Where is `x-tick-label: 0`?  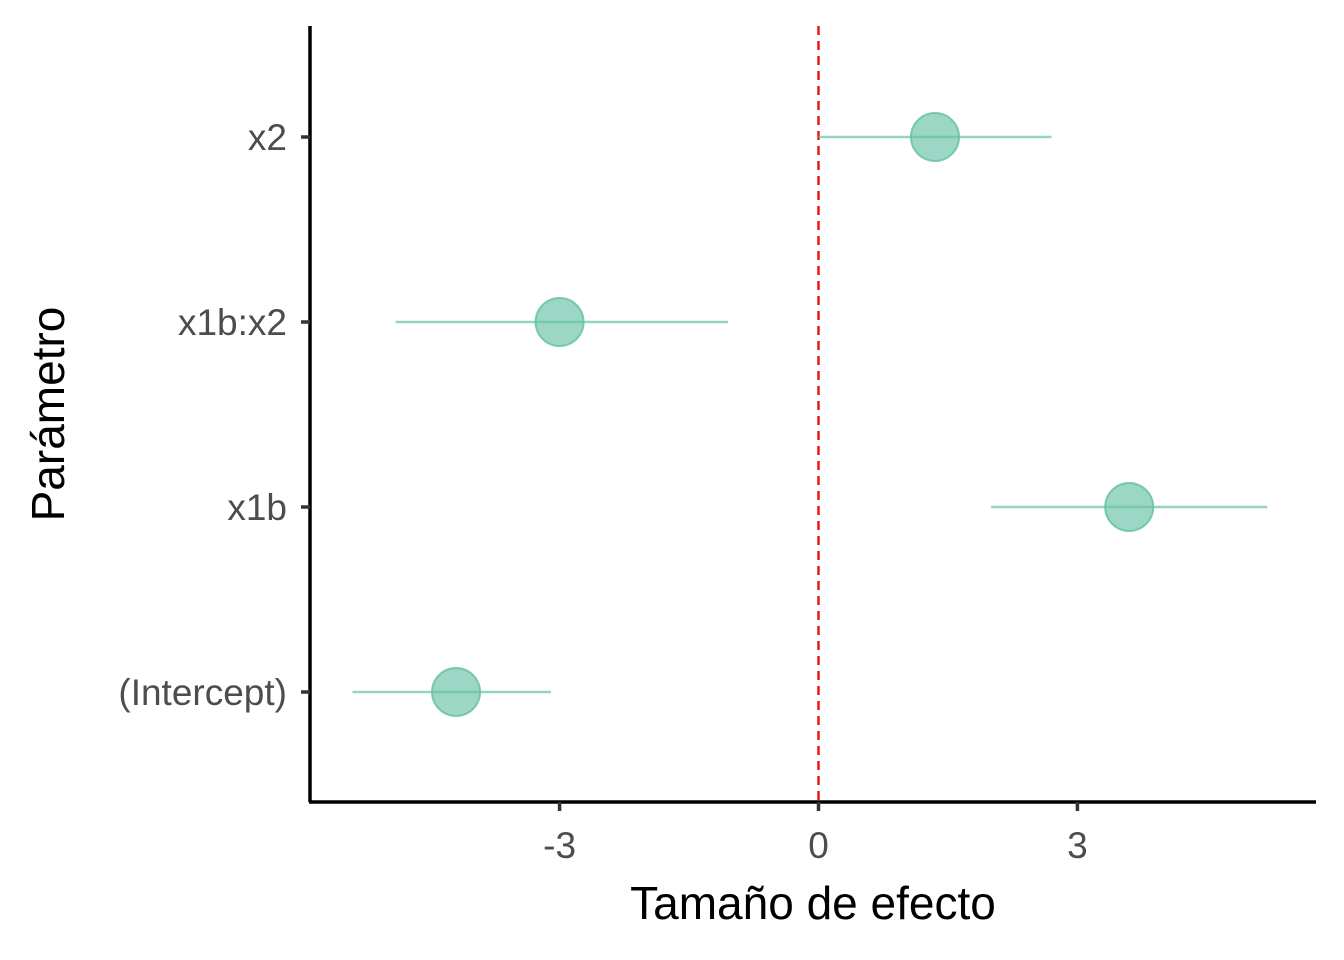 x-tick-label: 0 is located at coordinates (818, 845).